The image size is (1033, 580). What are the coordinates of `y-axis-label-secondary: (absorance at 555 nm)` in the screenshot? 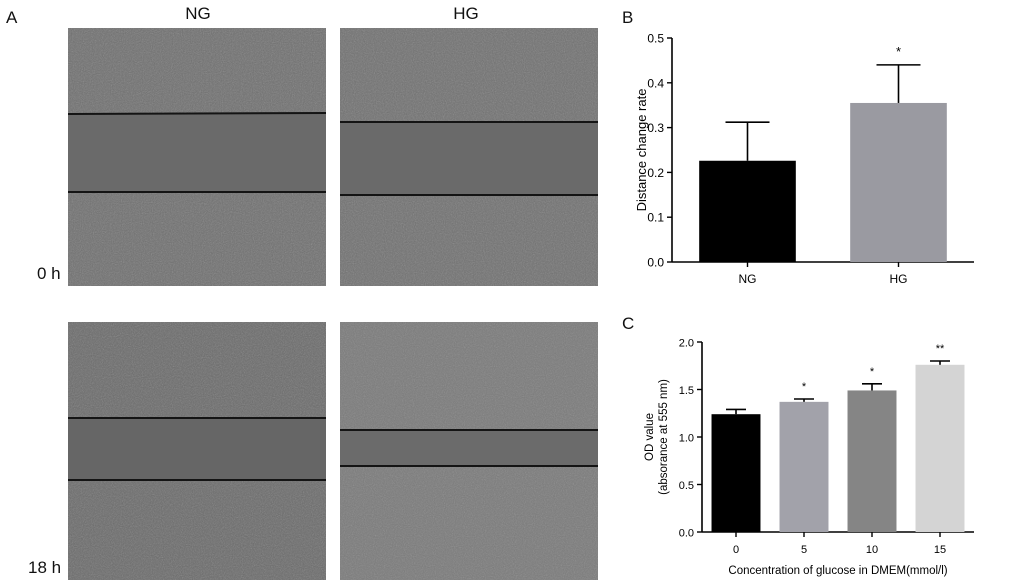 It's located at (664, 437).